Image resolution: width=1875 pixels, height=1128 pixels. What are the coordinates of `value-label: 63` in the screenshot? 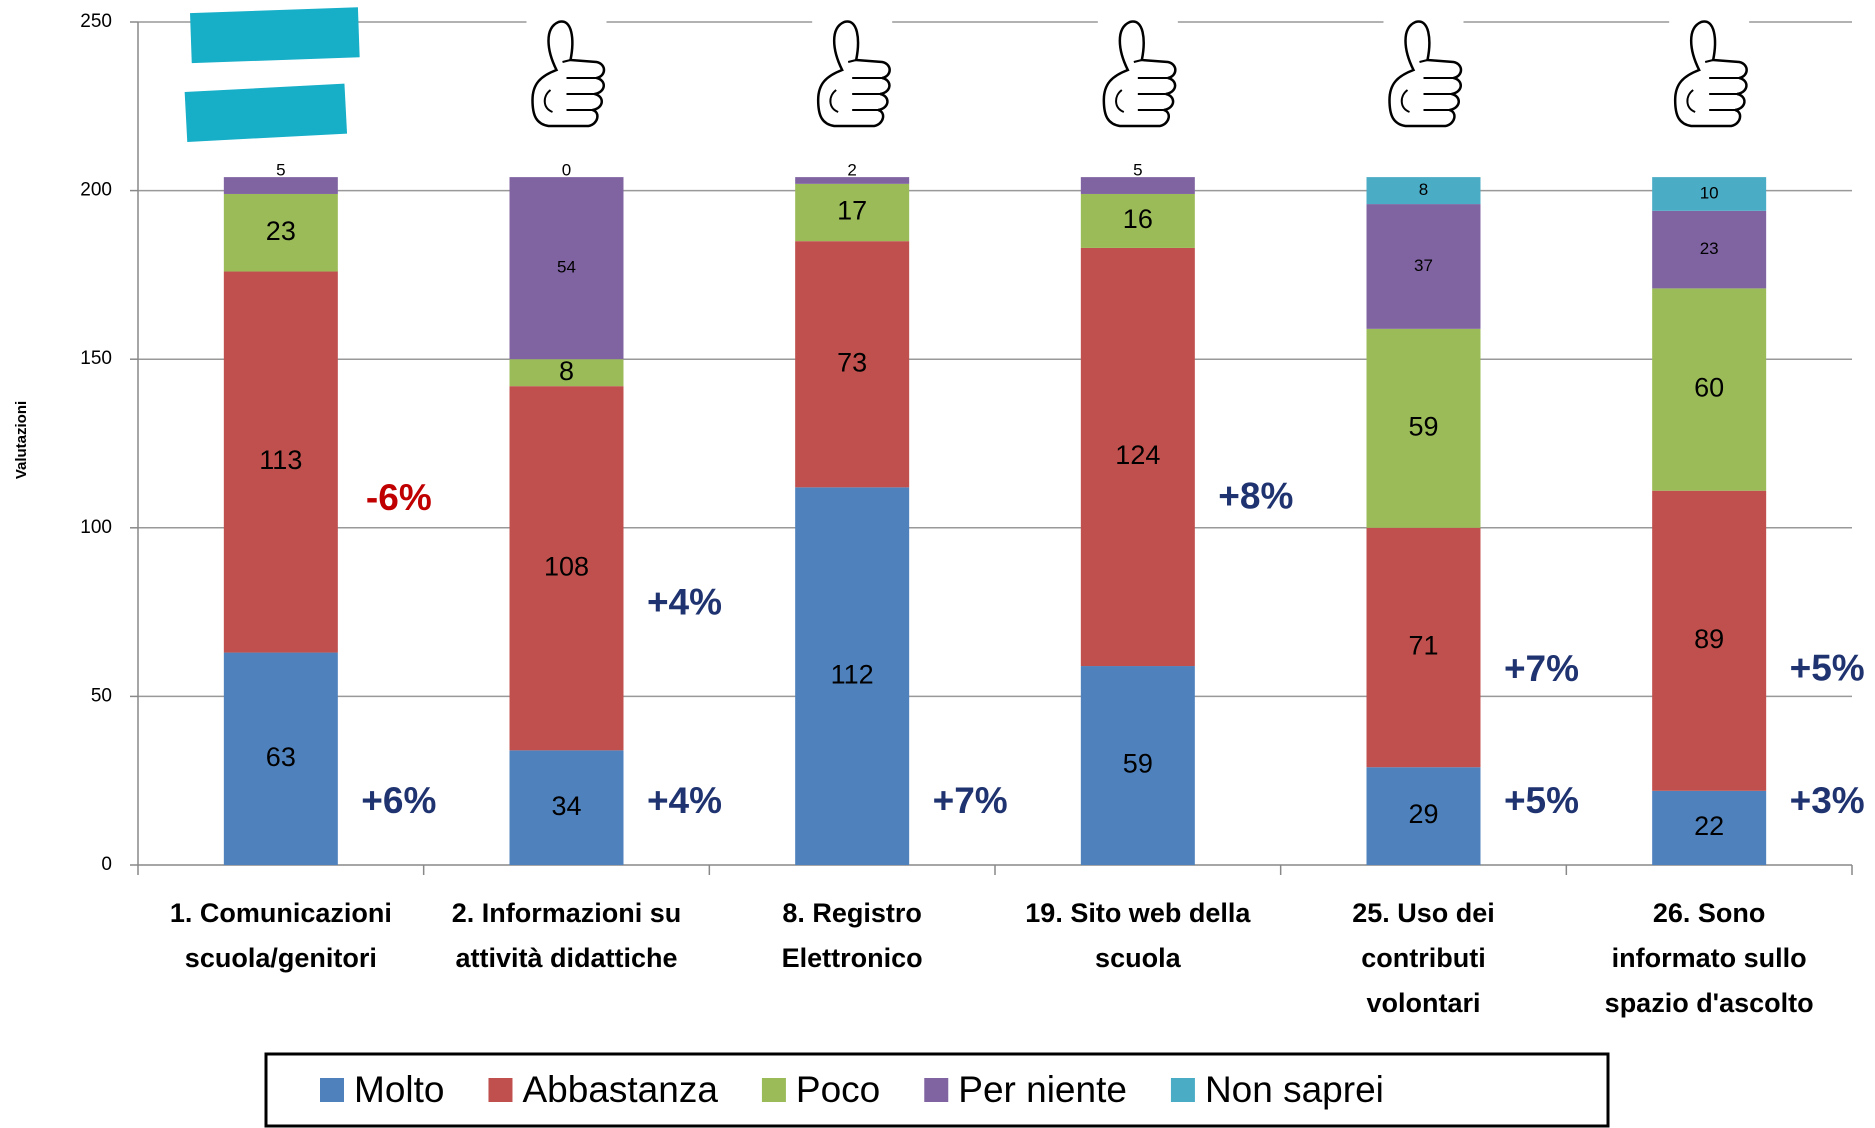 It's located at (281, 757).